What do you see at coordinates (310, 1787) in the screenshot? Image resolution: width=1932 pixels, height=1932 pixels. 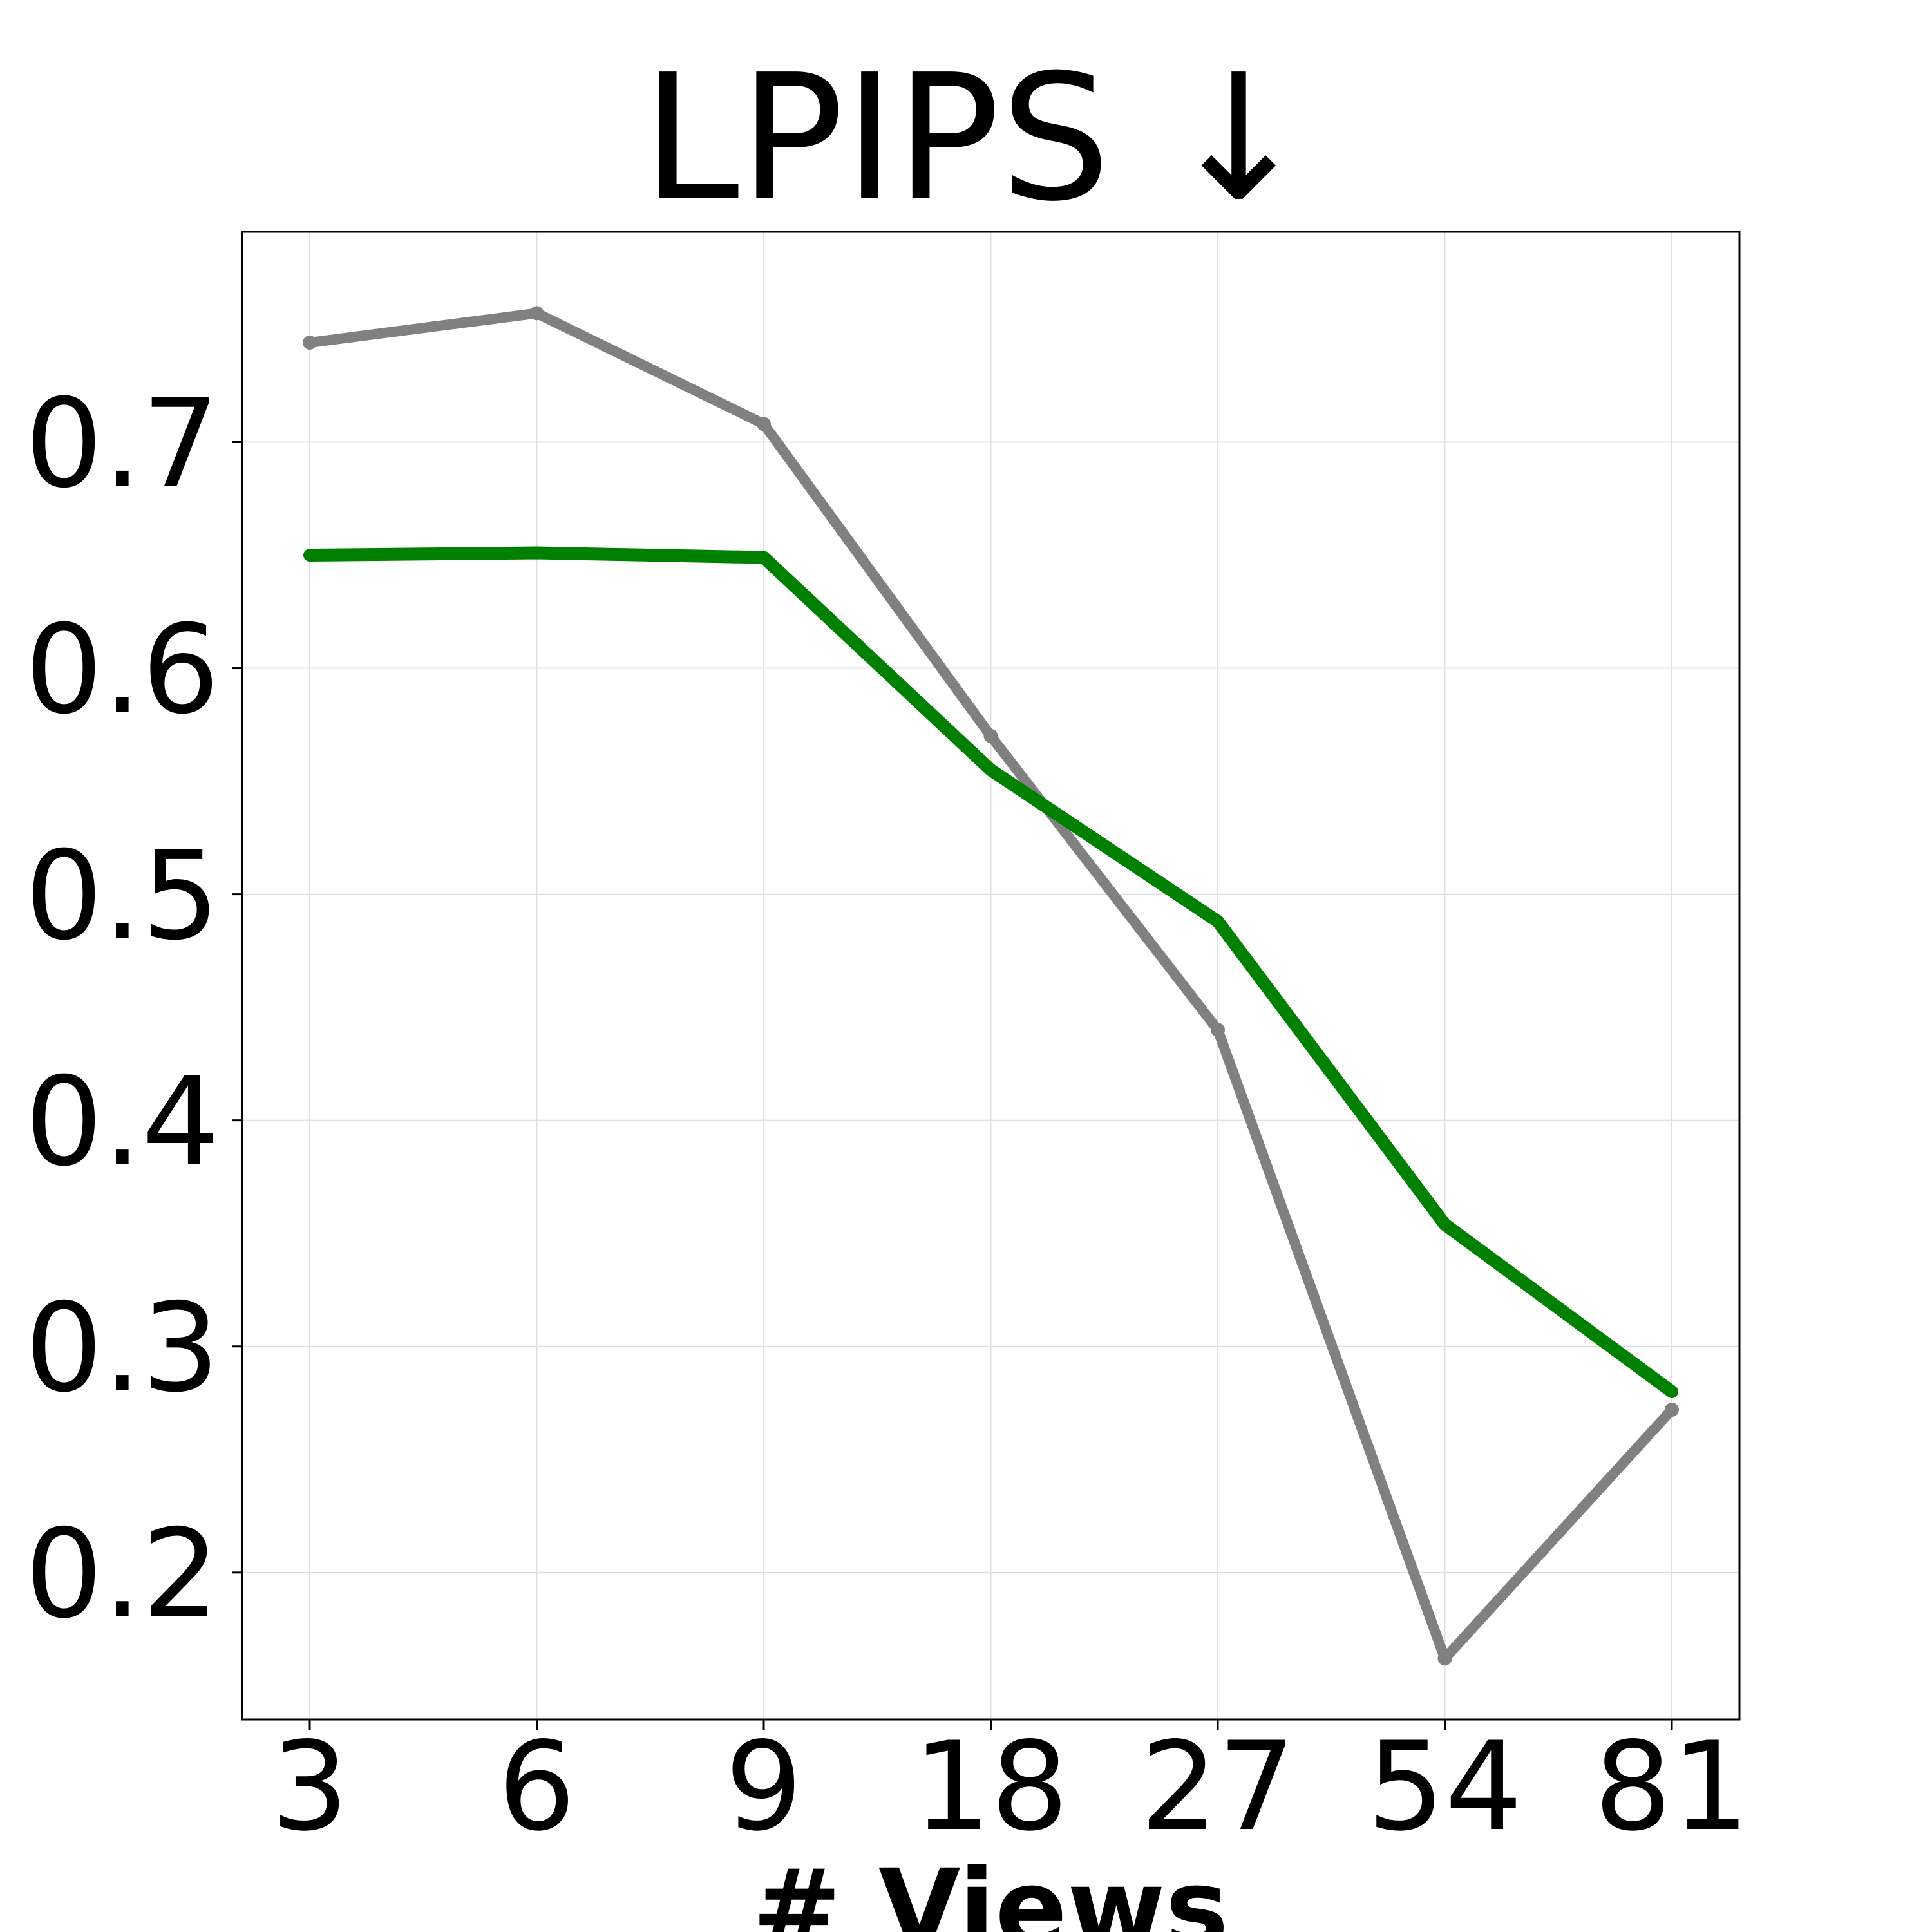 I see `x-tick-label: 3` at bounding box center [310, 1787].